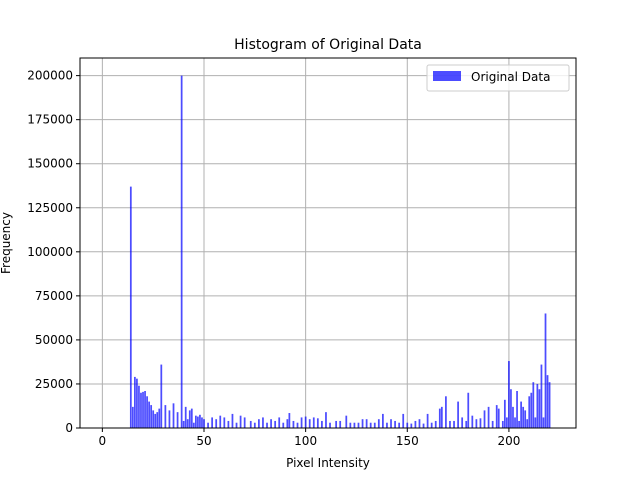  What do you see at coordinates (69, 428) in the screenshot?
I see `y-tick-label: 0` at bounding box center [69, 428].